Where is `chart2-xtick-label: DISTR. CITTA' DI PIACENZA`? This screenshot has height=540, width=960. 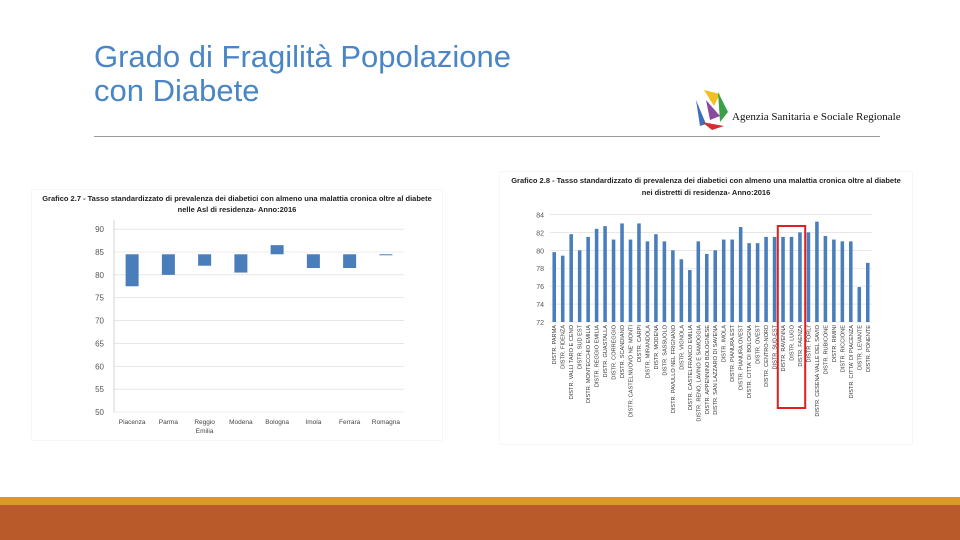 chart2-xtick-label: DISTR. CITTA' DI PIACENZA is located at coordinates (852, 362).